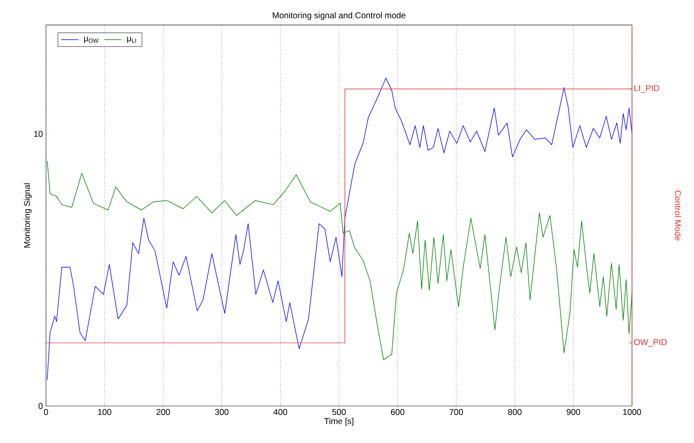 The image size is (694, 443). Describe the element at coordinates (222, 412) in the screenshot. I see `x-tick-label: 300` at that location.